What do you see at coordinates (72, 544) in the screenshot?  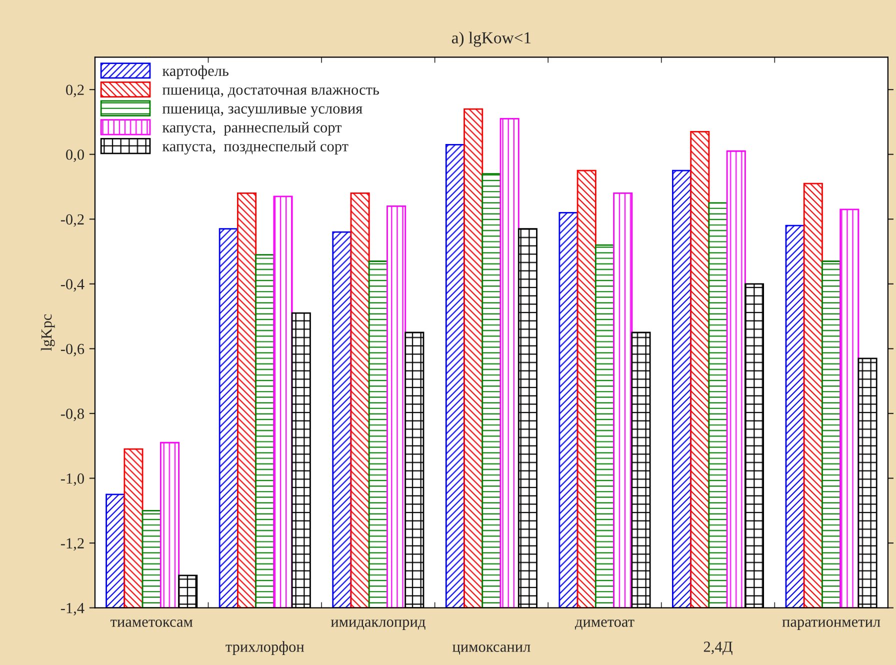 I see `y-tick-label: -1,2` at bounding box center [72, 544].